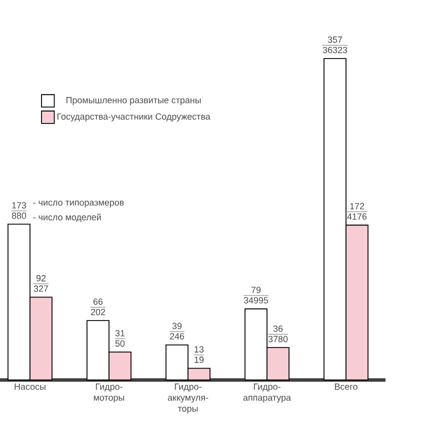 Image resolution: width=435 pixels, height=435 pixels. Describe the element at coordinates (41, 288) in the screenshot. I see `annotation: 327` at that location.